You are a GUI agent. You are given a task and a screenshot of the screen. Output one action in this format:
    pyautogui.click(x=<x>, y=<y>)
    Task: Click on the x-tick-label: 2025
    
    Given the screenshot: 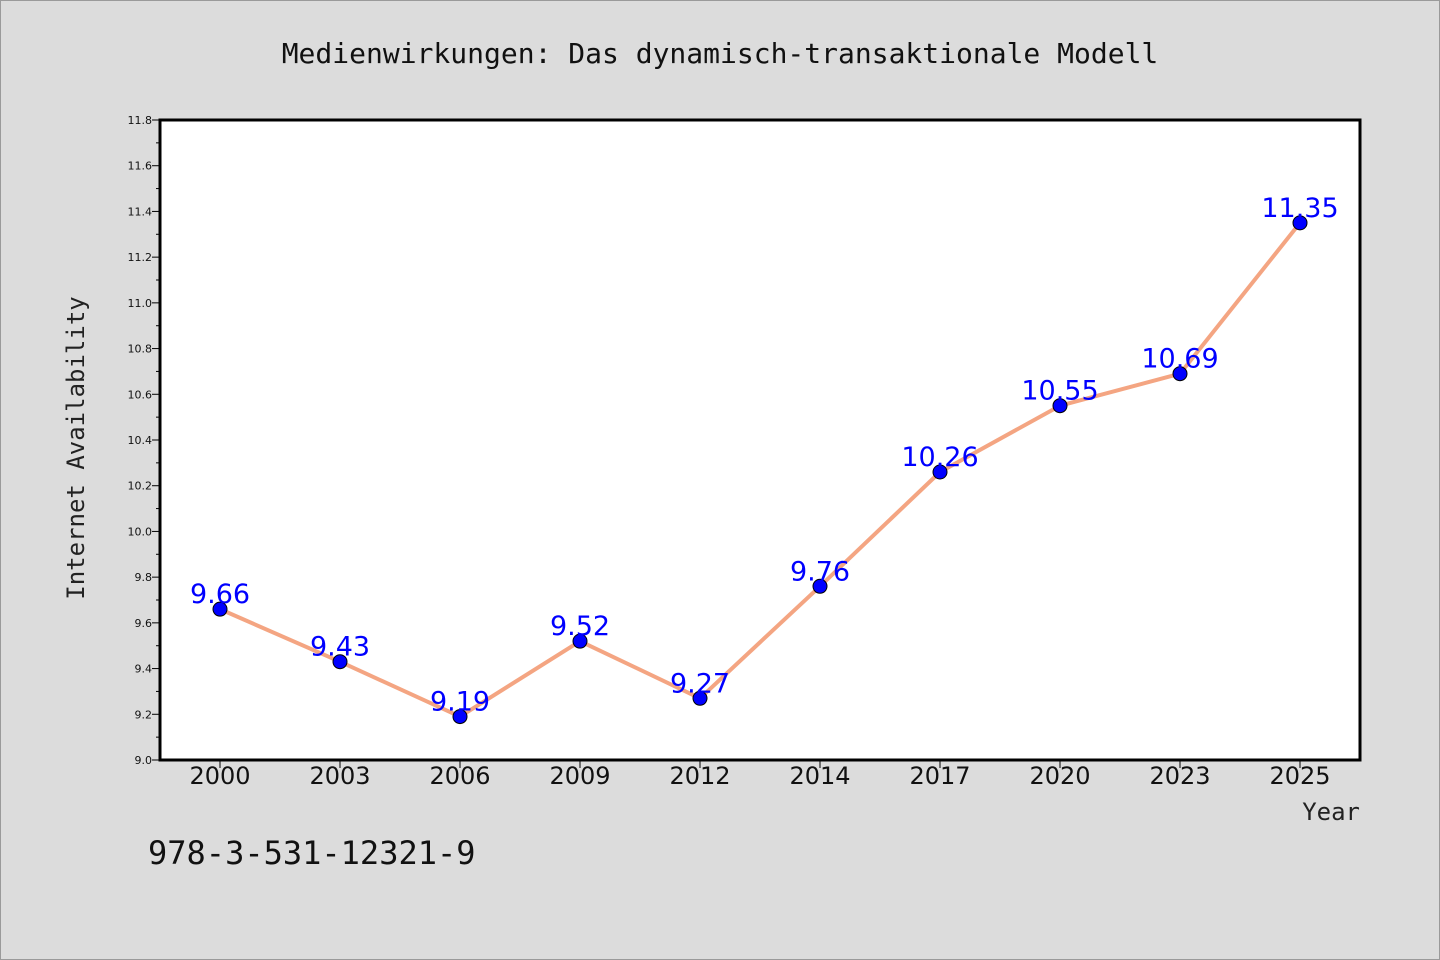 What is the action you would take?
    pyautogui.click(x=1299, y=776)
    